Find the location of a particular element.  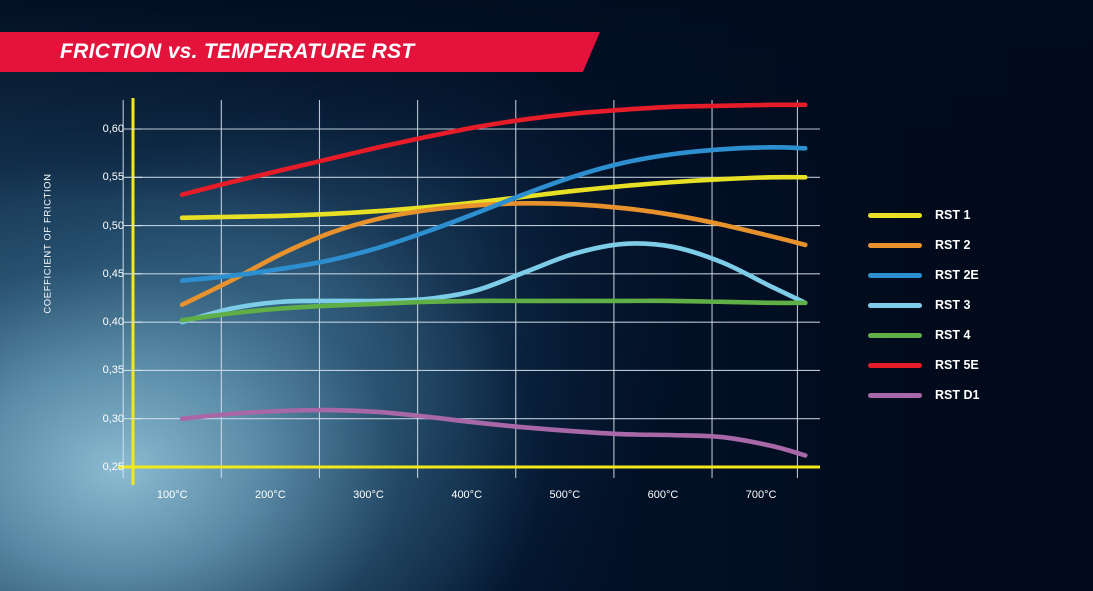

x-tick-label: 600°C is located at coordinates (663, 495).